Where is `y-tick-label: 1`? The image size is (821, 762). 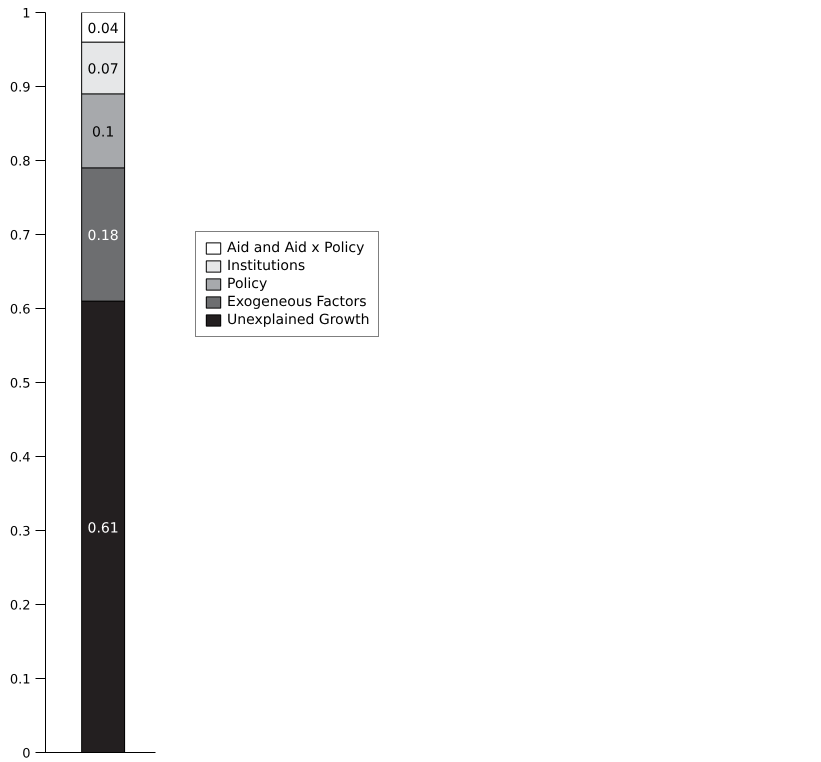 y-tick-label: 1 is located at coordinates (26, 14).